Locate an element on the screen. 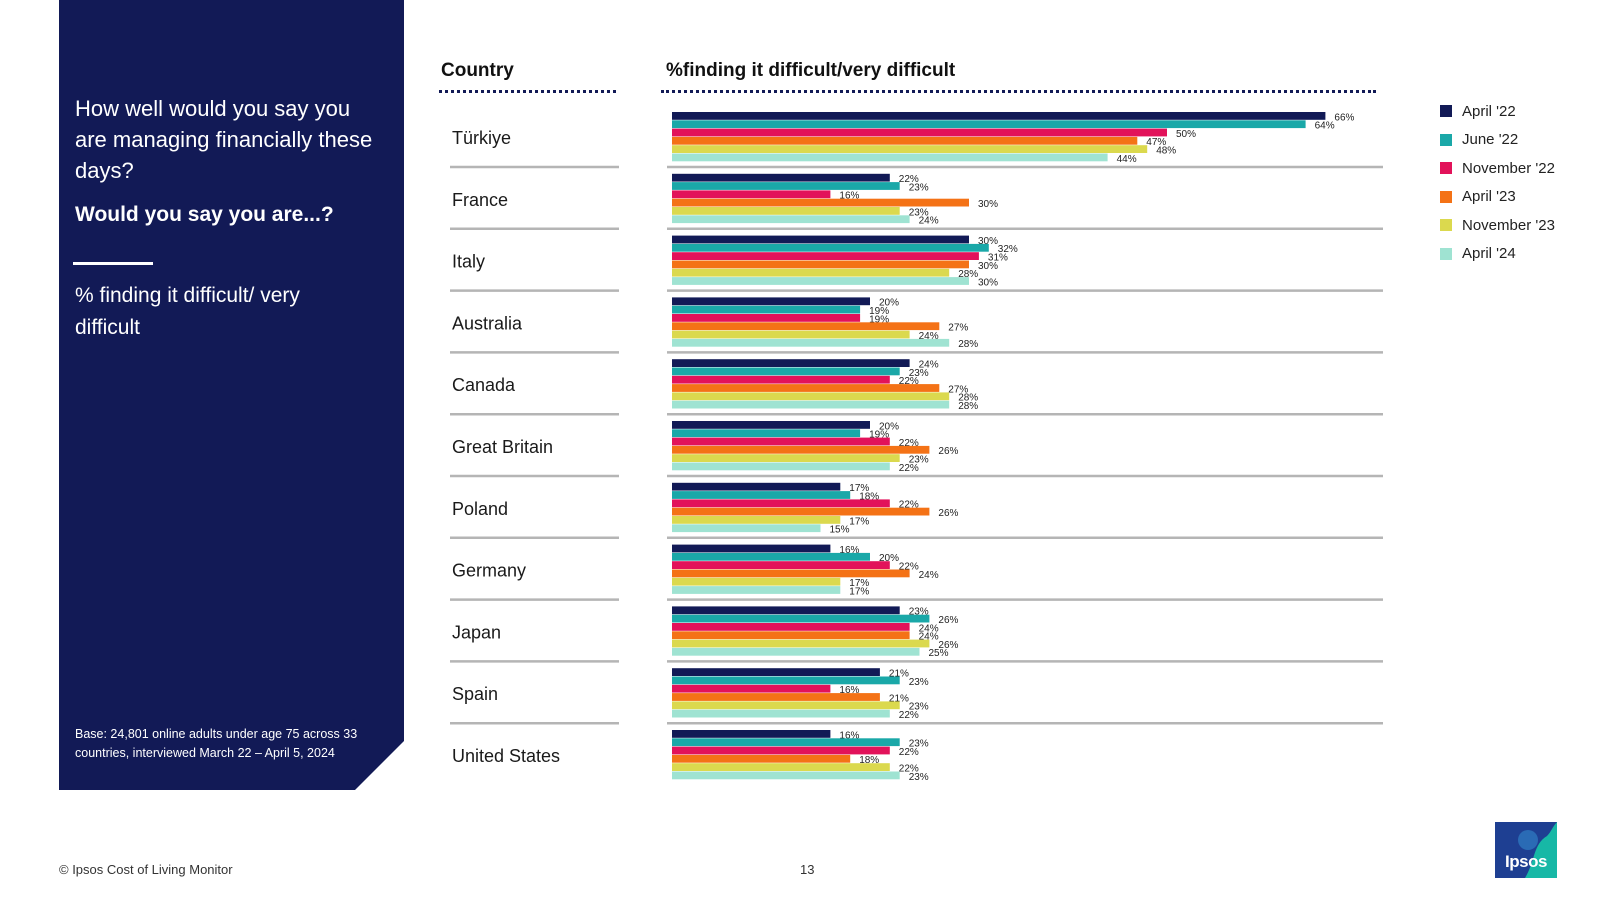  country-label: Germany is located at coordinates (489, 571).